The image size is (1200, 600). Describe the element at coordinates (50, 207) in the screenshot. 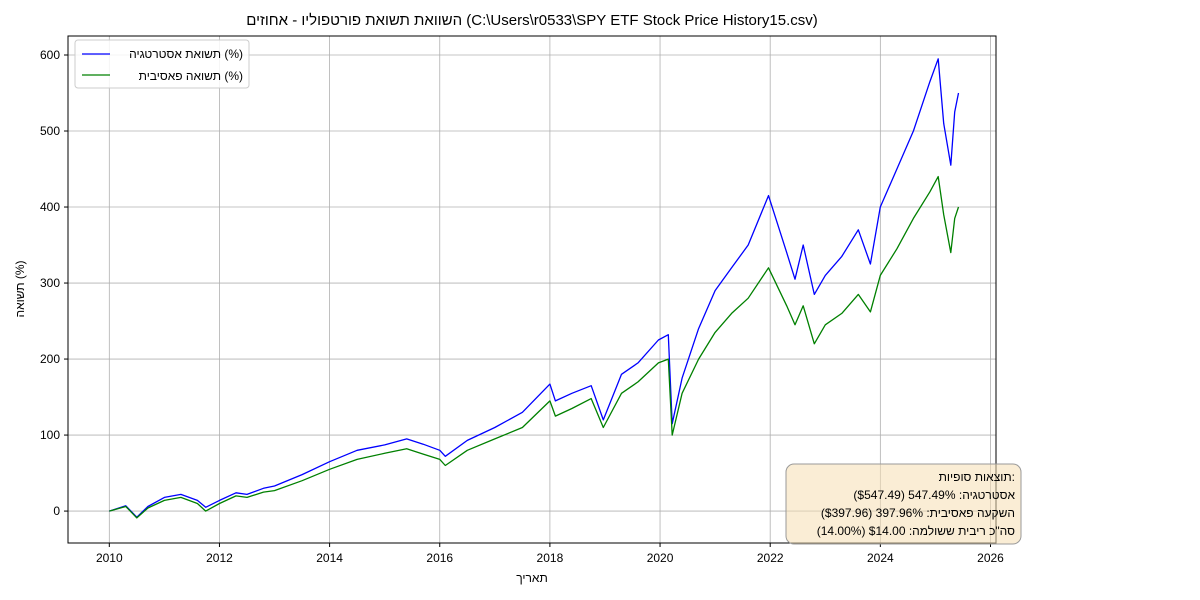

I see `y-tick-label: 400` at that location.